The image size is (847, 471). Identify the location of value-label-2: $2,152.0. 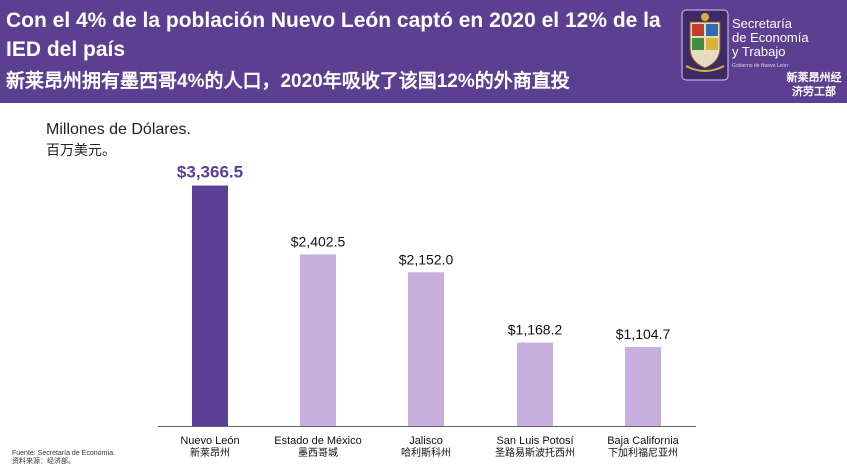
(426, 259).